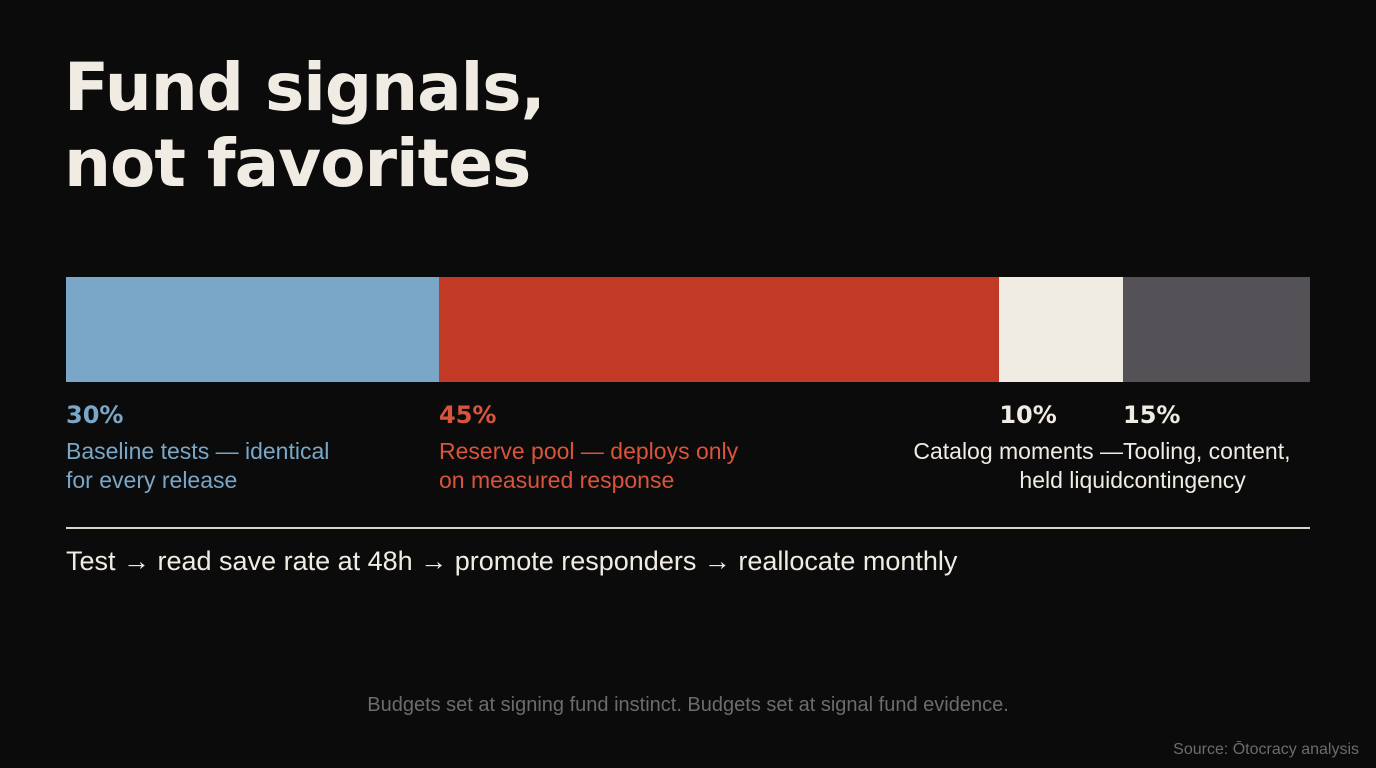 This screenshot has height=768, width=1376. I want to click on segment-description: Catalog moments — held liquid, so click(1018, 466).